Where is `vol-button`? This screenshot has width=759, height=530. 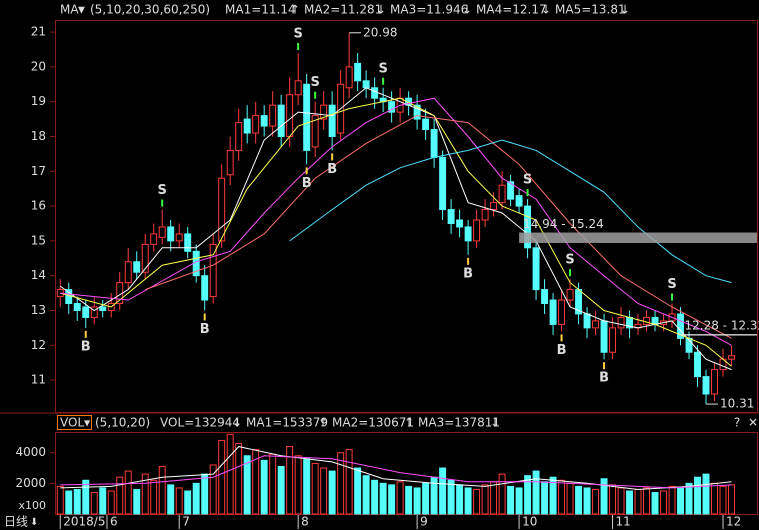 vol-button is located at coordinates (74, 422).